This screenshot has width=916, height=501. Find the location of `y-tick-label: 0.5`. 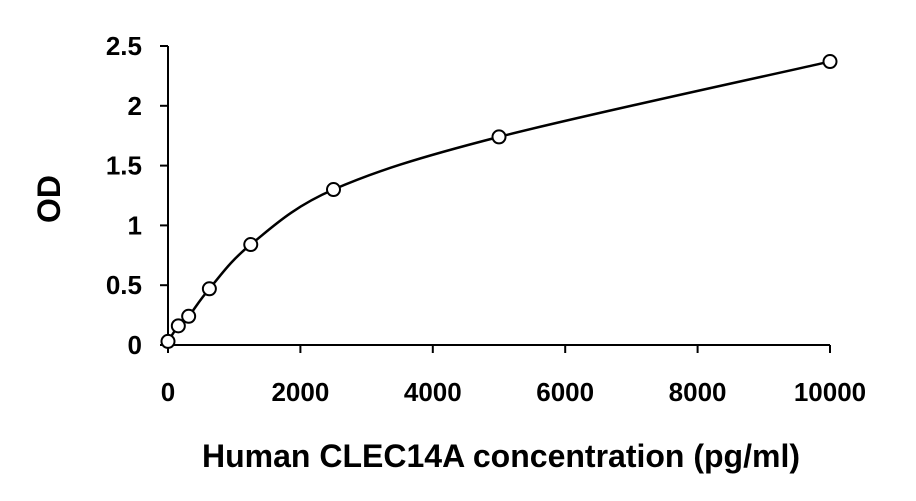

y-tick-label: 0.5 is located at coordinates (124, 285).